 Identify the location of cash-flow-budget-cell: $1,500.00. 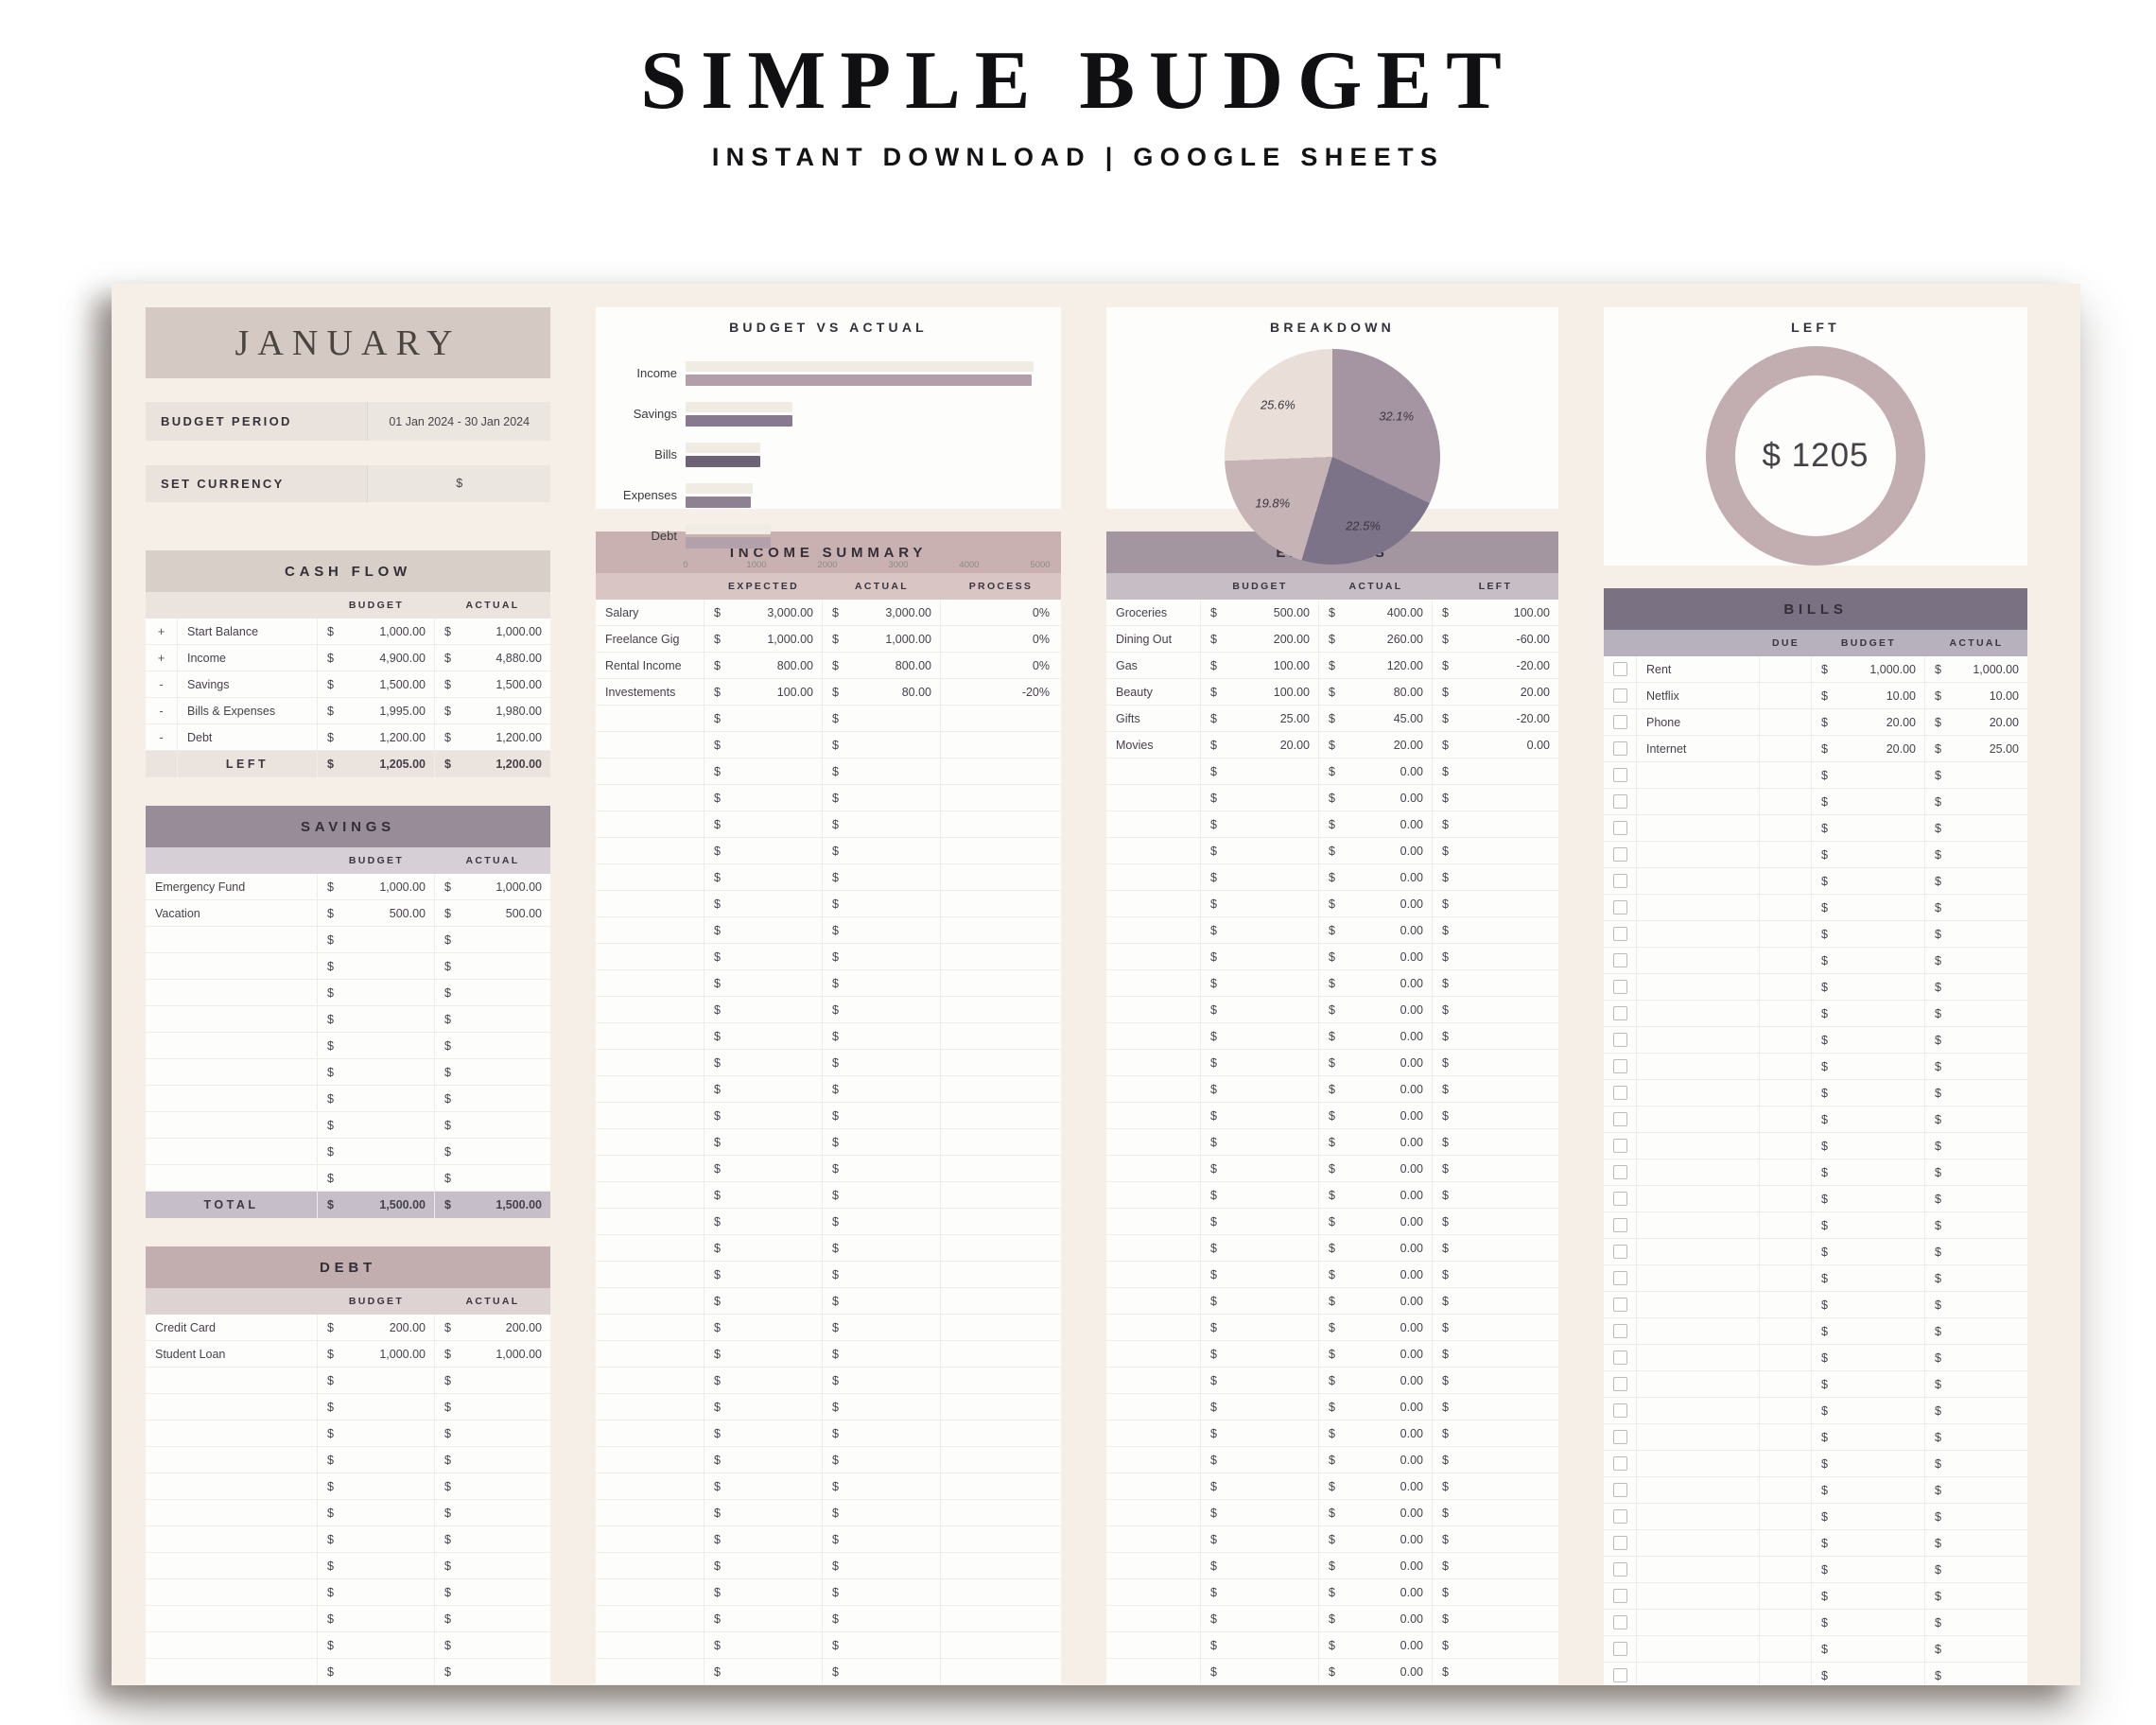
(377, 684).